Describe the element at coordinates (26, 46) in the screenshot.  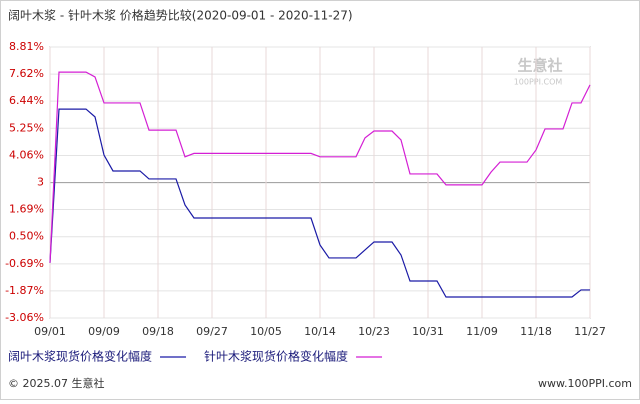
I see `y-tick-label: 8.81%` at that location.